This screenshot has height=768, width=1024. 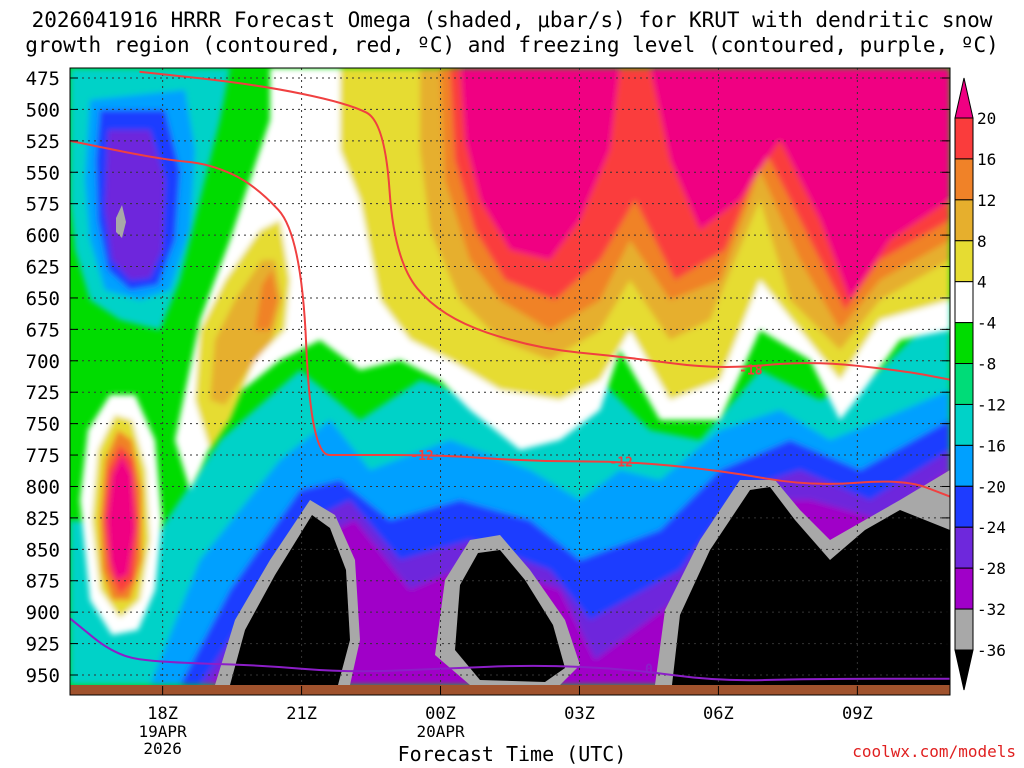 I want to click on x-tick-label: 21Z, so click(x=301, y=714).